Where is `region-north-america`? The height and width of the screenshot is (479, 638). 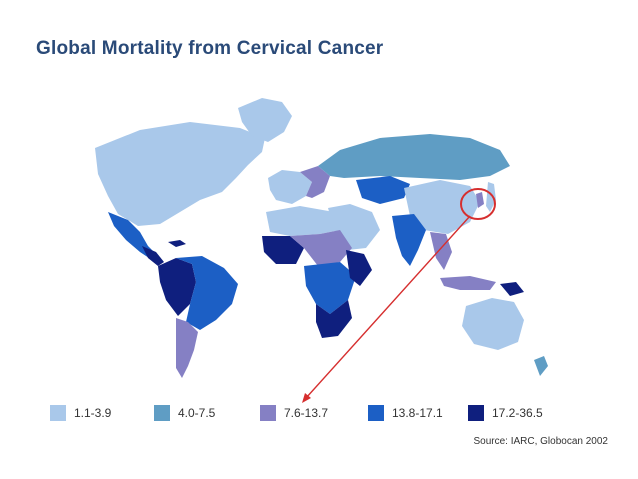 region-north-america is located at coordinates (180, 174).